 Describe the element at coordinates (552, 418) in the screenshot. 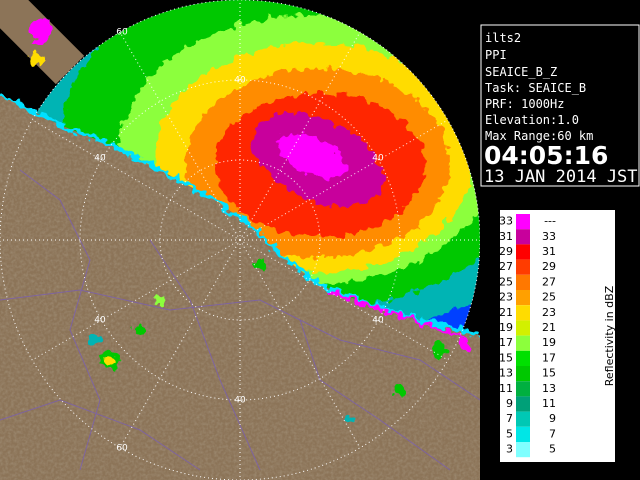

I see `legend-high: 9` at that location.